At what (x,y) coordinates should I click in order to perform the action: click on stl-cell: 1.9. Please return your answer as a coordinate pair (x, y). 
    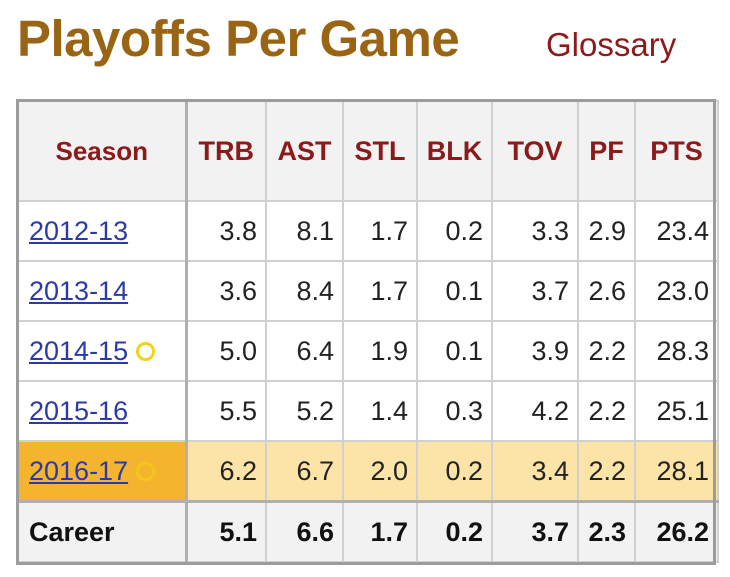
    Looking at the image, I should click on (380, 351).